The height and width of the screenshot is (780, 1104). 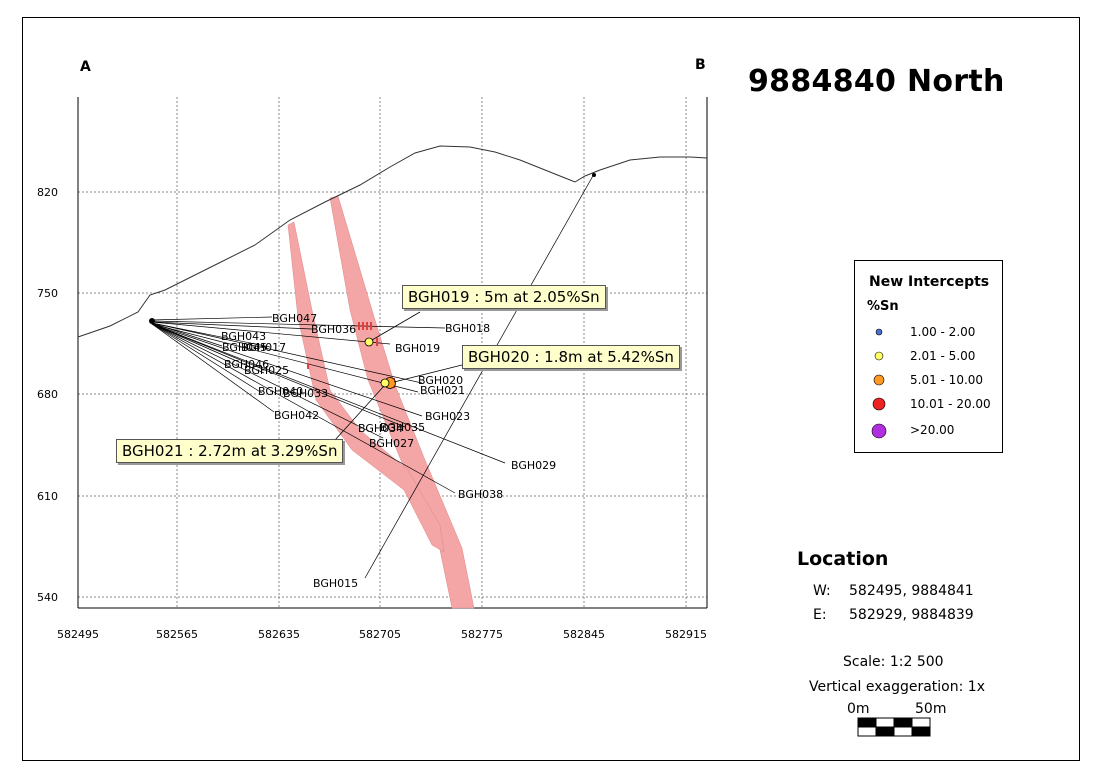 I want to click on drillhole-label: BGH021, so click(x=442, y=390).